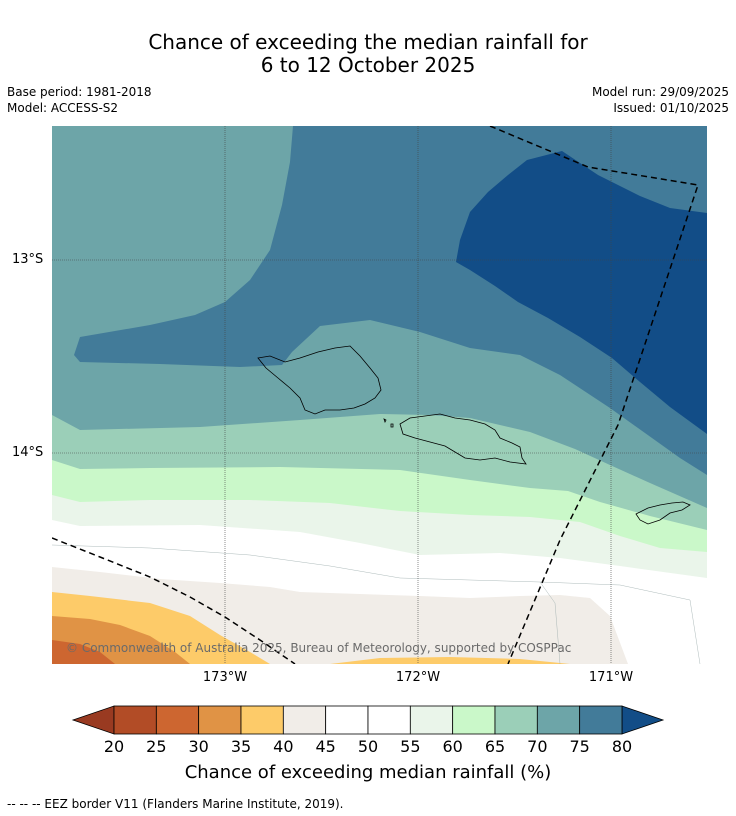  What do you see at coordinates (325, 746) in the screenshot?
I see `colorbar-tick-label: 45` at bounding box center [325, 746].